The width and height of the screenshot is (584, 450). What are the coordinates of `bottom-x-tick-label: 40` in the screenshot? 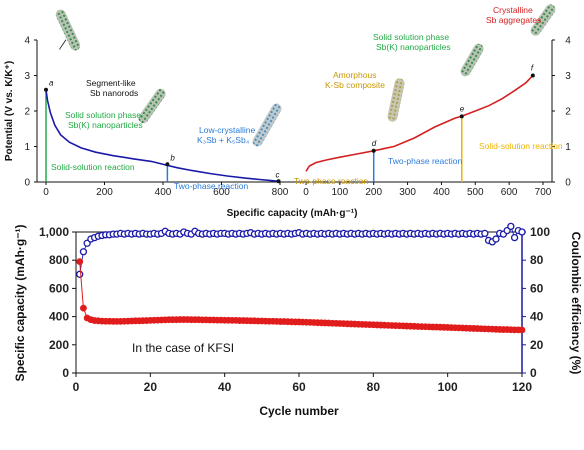 It's located at (225, 387).